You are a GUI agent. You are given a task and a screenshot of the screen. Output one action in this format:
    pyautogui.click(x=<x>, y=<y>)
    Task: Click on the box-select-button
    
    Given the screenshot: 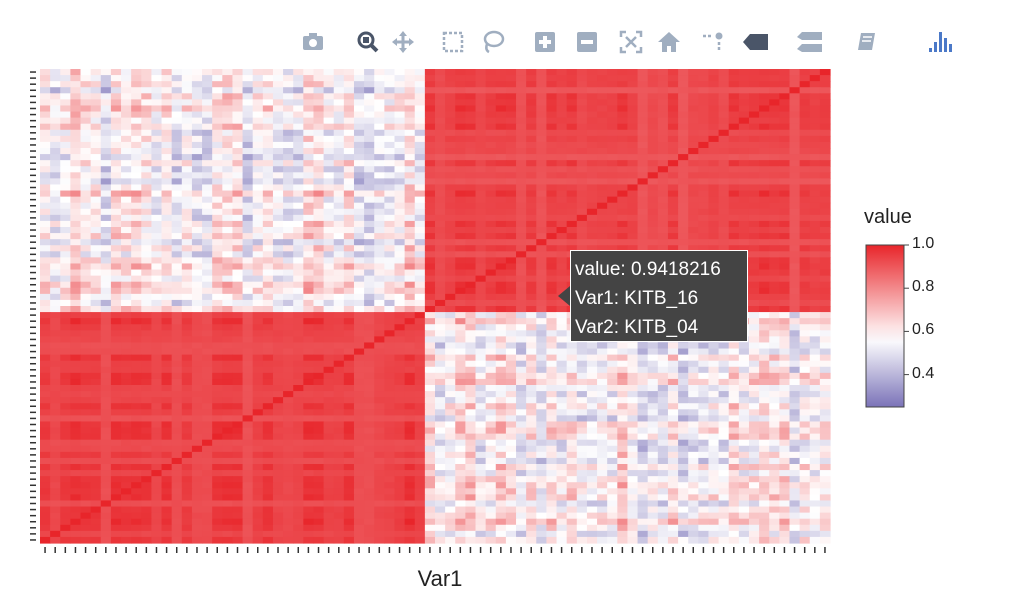 What is the action you would take?
    pyautogui.click(x=453, y=42)
    